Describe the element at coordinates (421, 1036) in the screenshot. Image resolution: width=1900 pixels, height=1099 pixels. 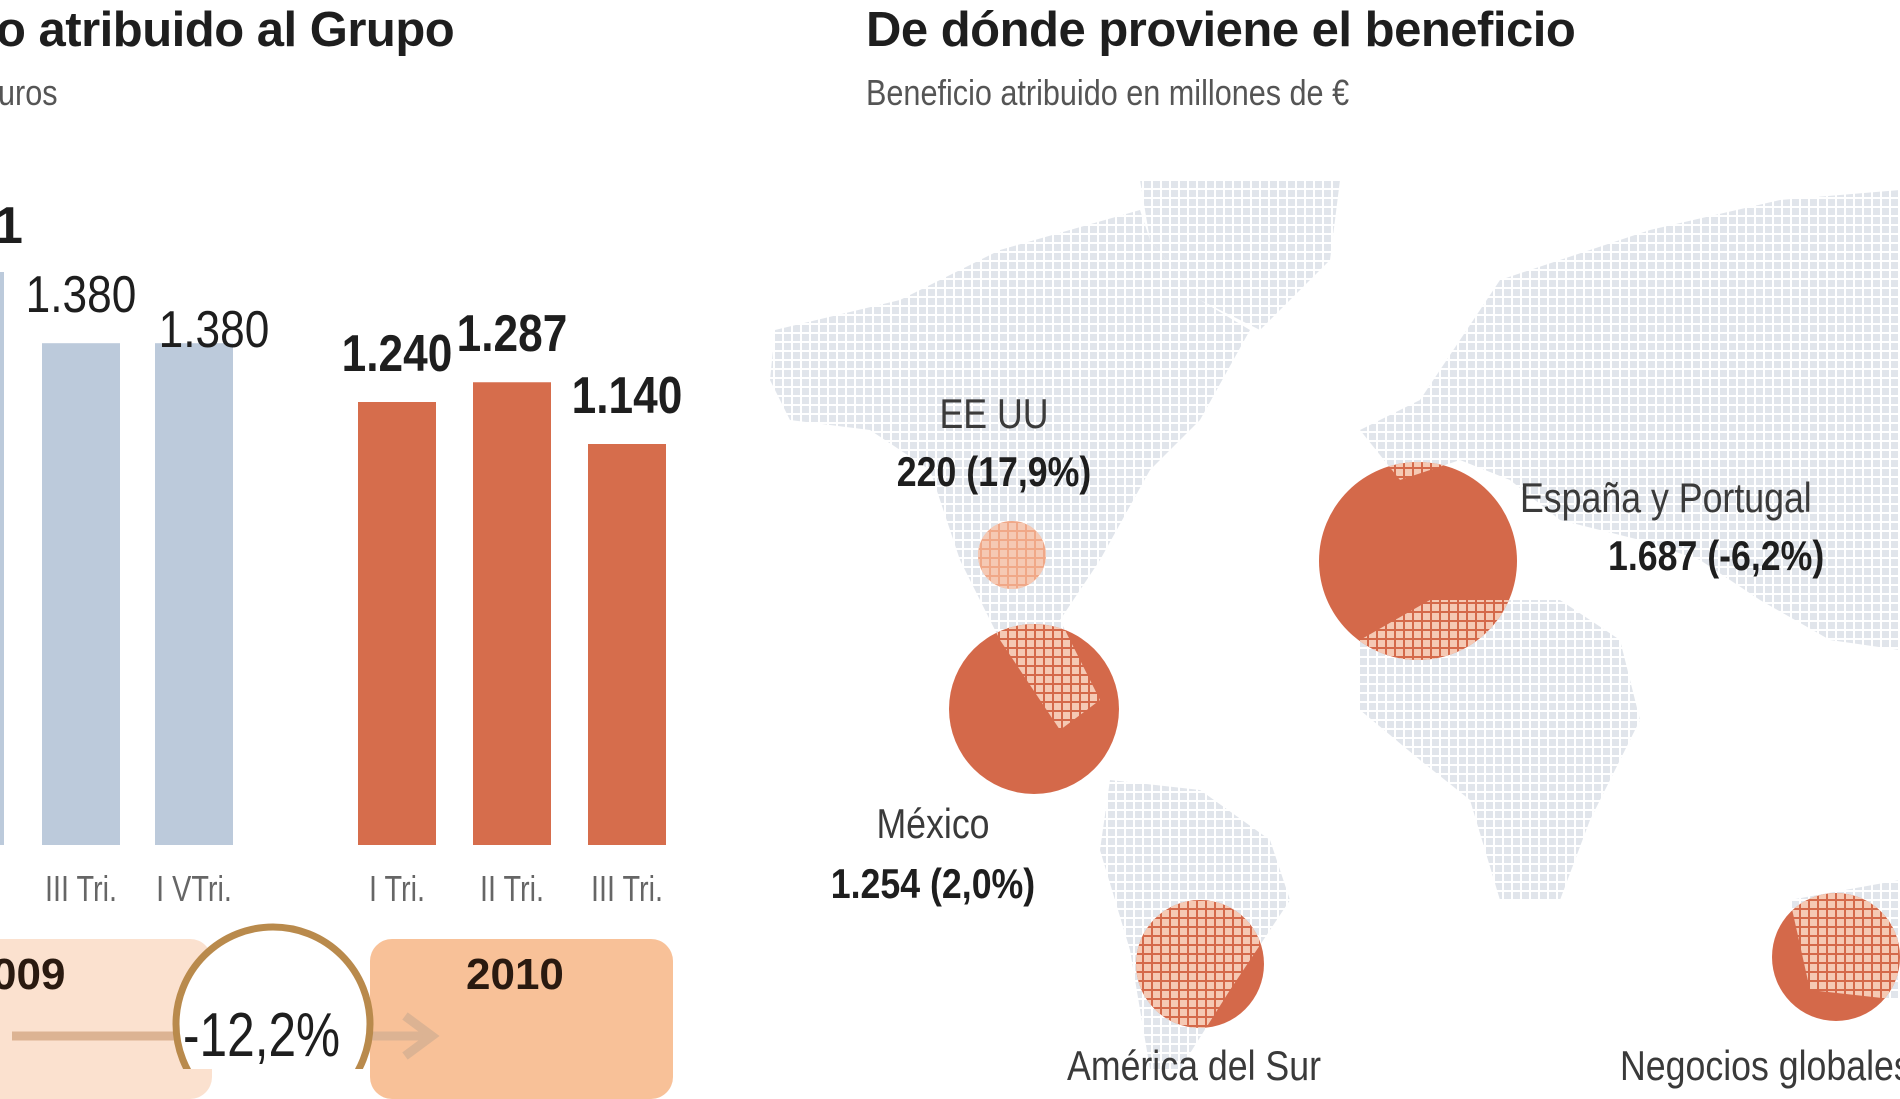
I see `change-arrow-head` at that location.